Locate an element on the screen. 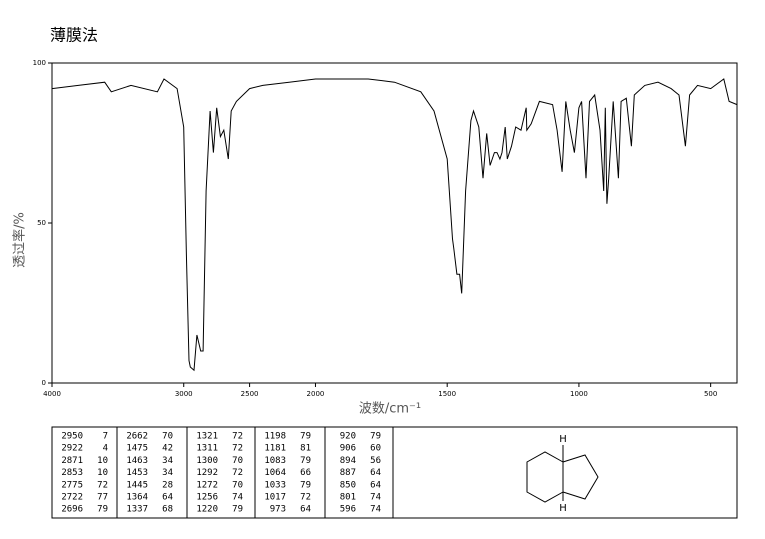  peak-wavenumber: 801 is located at coordinates (348, 498).